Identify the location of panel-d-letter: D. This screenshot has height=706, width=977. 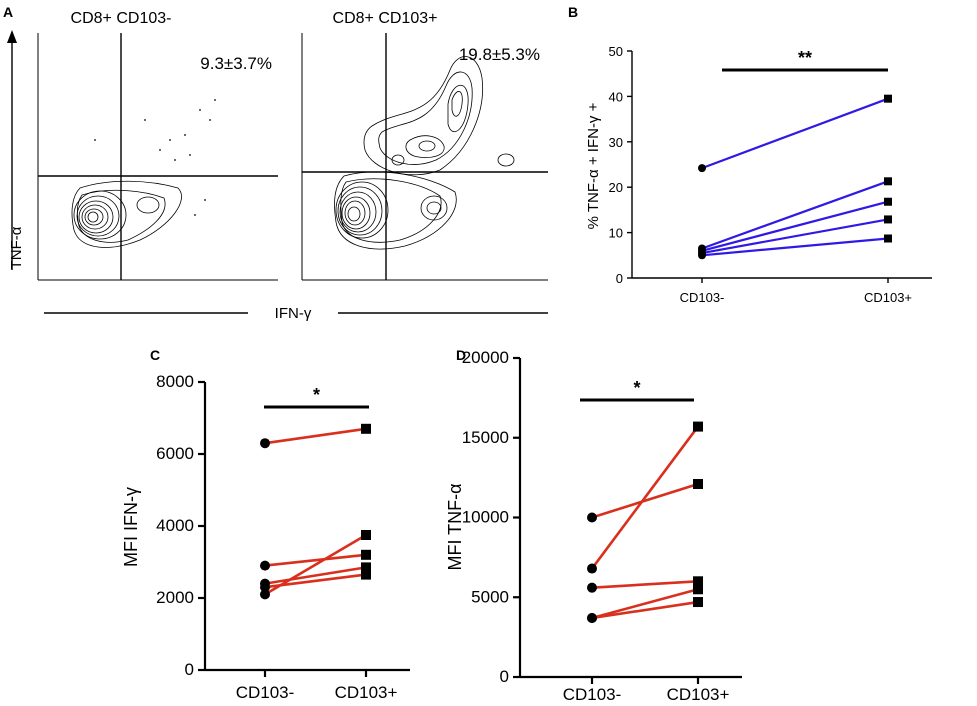
(461, 355).